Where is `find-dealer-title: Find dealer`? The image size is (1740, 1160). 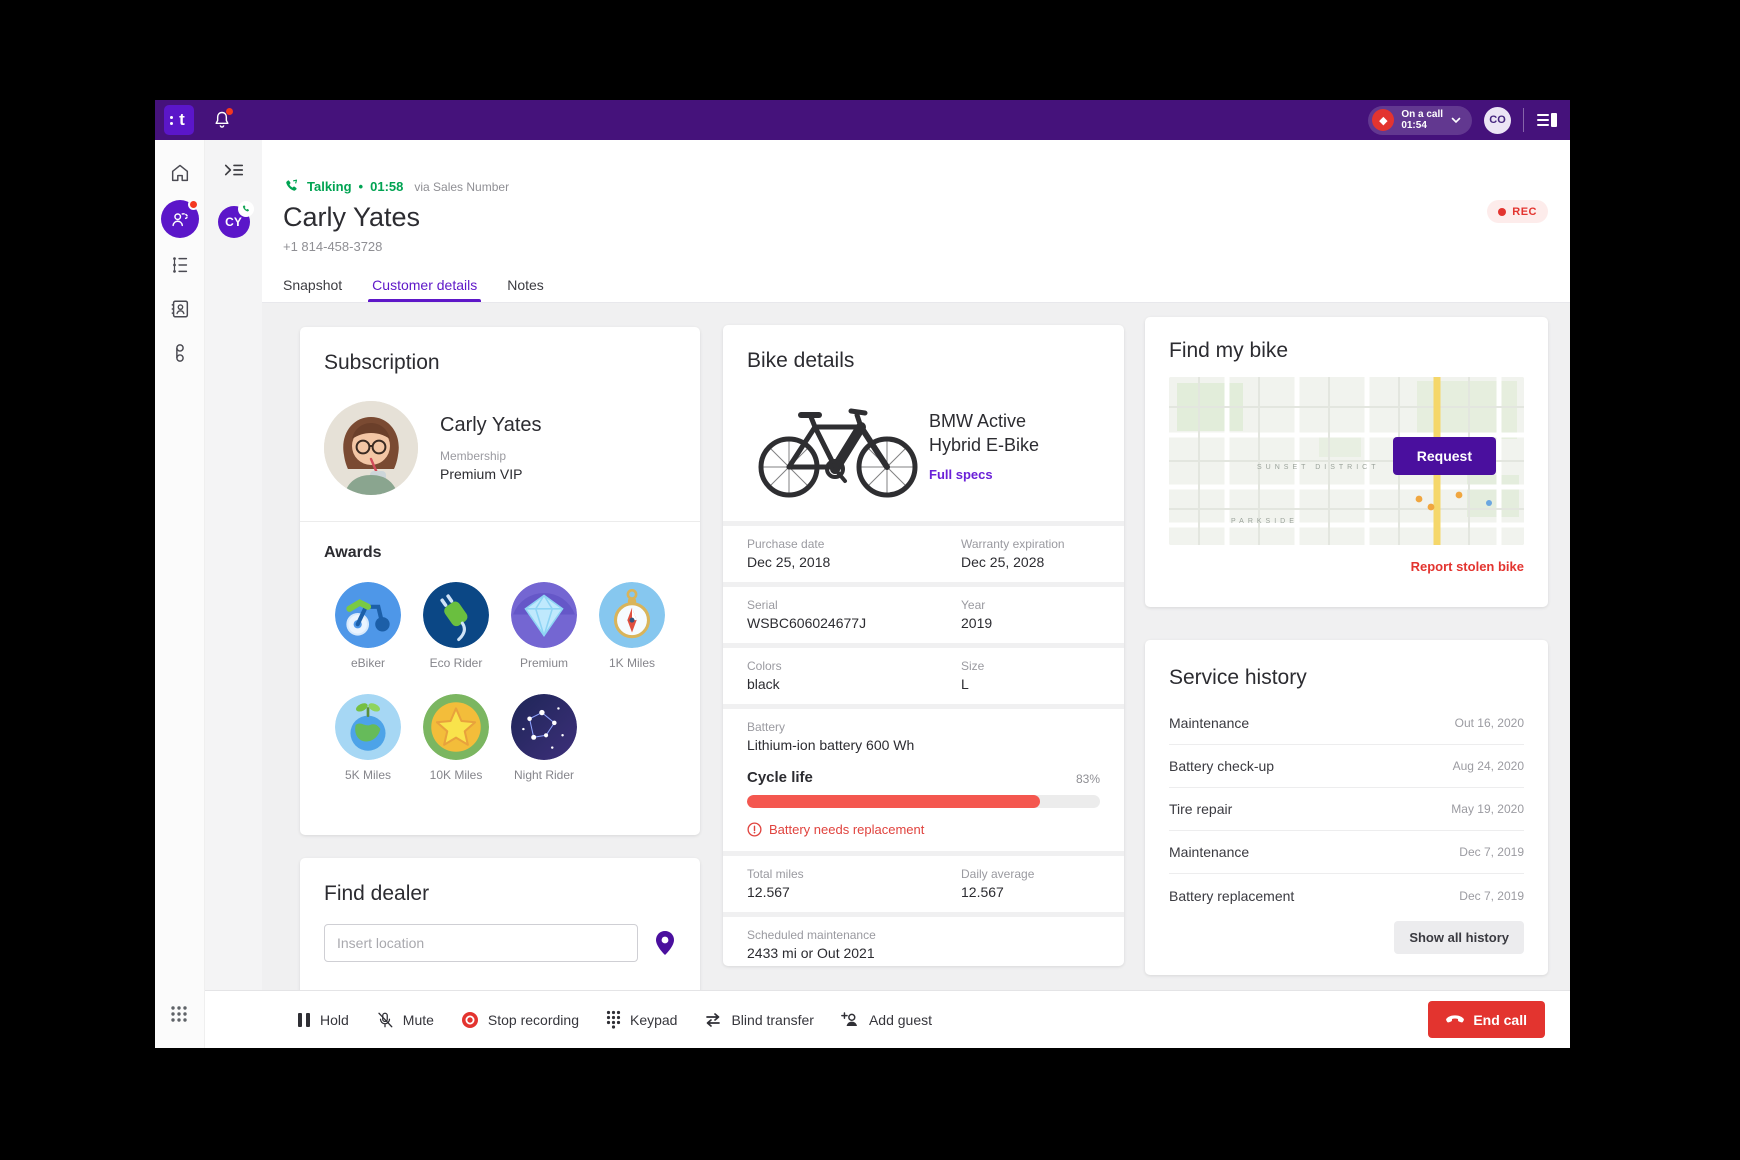 find-dealer-title: Find dealer is located at coordinates (377, 893).